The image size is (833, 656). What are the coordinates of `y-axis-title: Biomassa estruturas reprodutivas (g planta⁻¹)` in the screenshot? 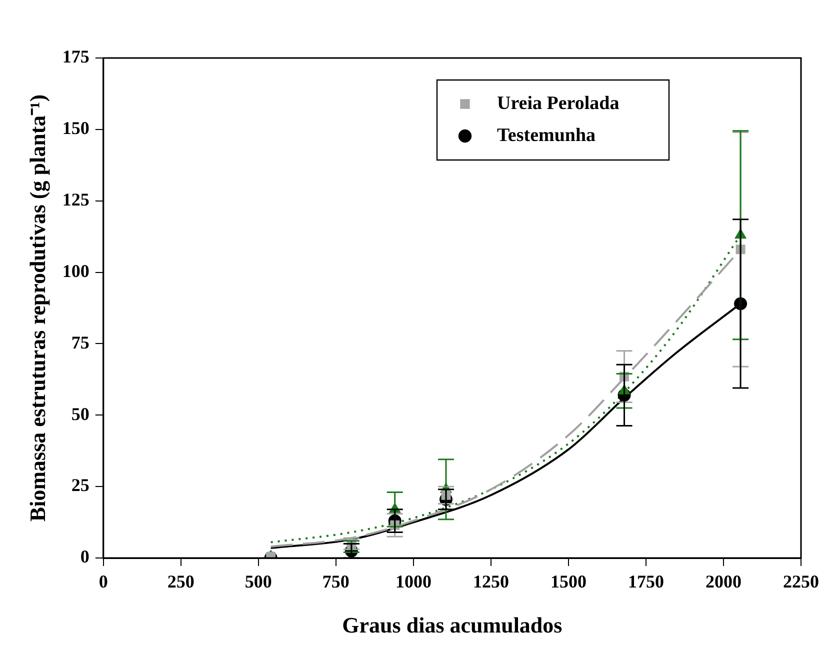 It's located at (37, 308).